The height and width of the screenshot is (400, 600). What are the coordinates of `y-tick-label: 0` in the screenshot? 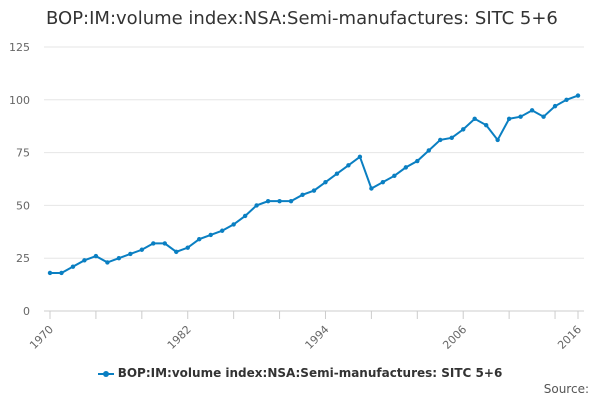 It's located at (26, 311).